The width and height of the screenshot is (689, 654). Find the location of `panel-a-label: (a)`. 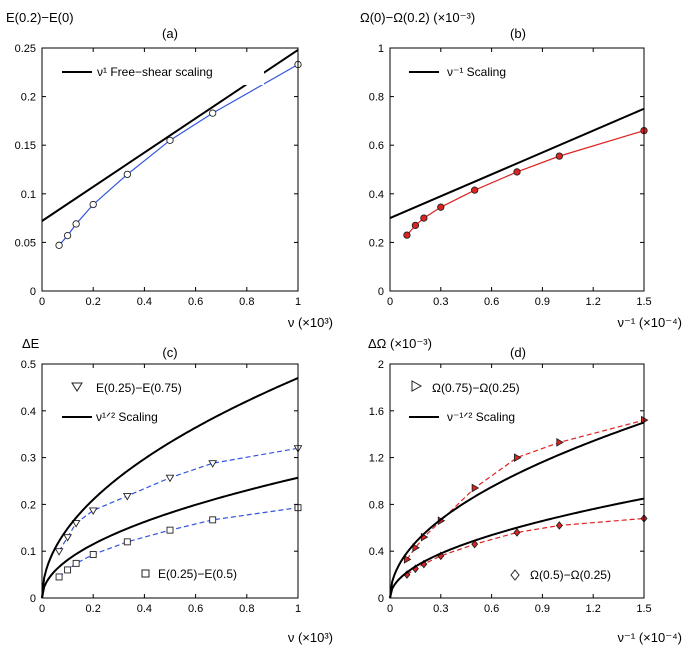

panel-a-label: (a) is located at coordinates (170, 33).